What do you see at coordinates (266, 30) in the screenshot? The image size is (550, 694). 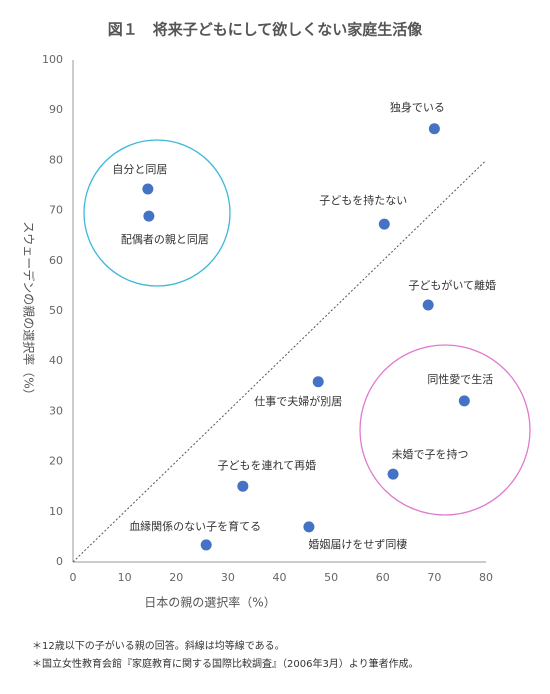 I see `chart-title: 図１ 将来子どもにして欲しくない家庭生活像` at bounding box center [266, 30].